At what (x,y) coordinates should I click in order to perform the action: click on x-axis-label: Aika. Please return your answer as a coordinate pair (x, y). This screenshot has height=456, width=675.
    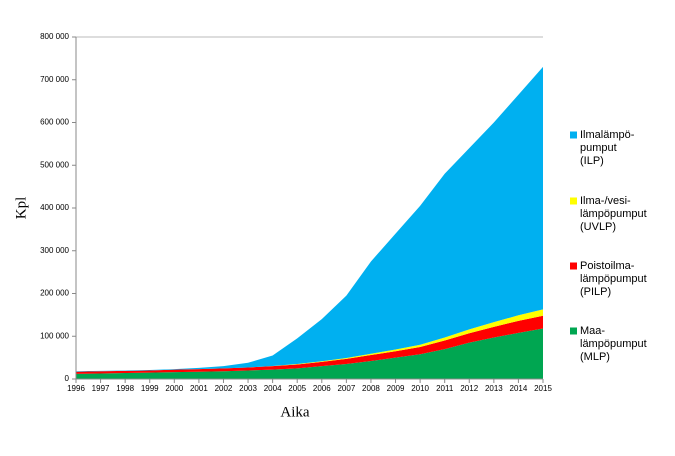
    Looking at the image, I should click on (295, 412).